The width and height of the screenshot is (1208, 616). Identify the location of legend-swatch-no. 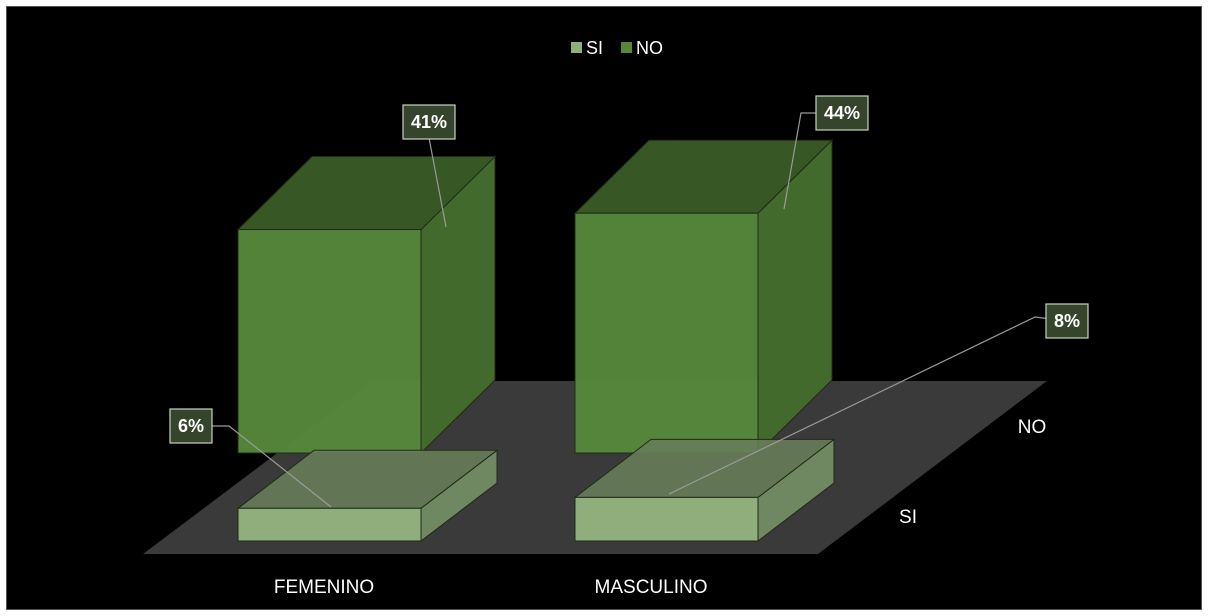
(626, 47).